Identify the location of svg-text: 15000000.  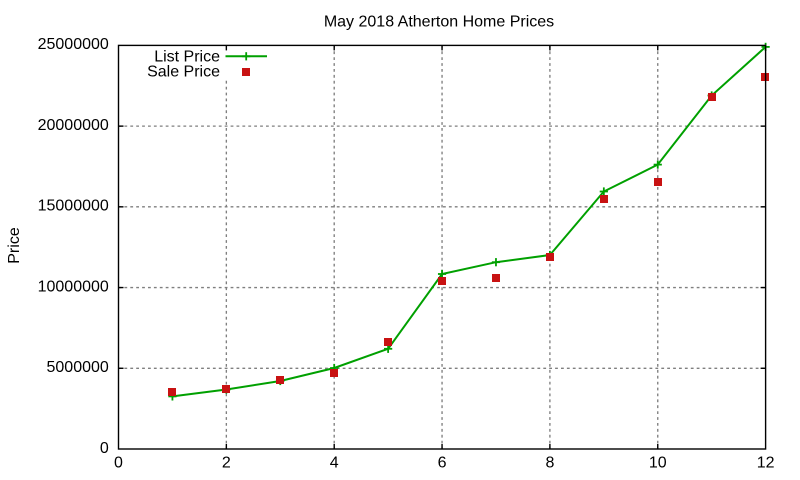
(73, 206).